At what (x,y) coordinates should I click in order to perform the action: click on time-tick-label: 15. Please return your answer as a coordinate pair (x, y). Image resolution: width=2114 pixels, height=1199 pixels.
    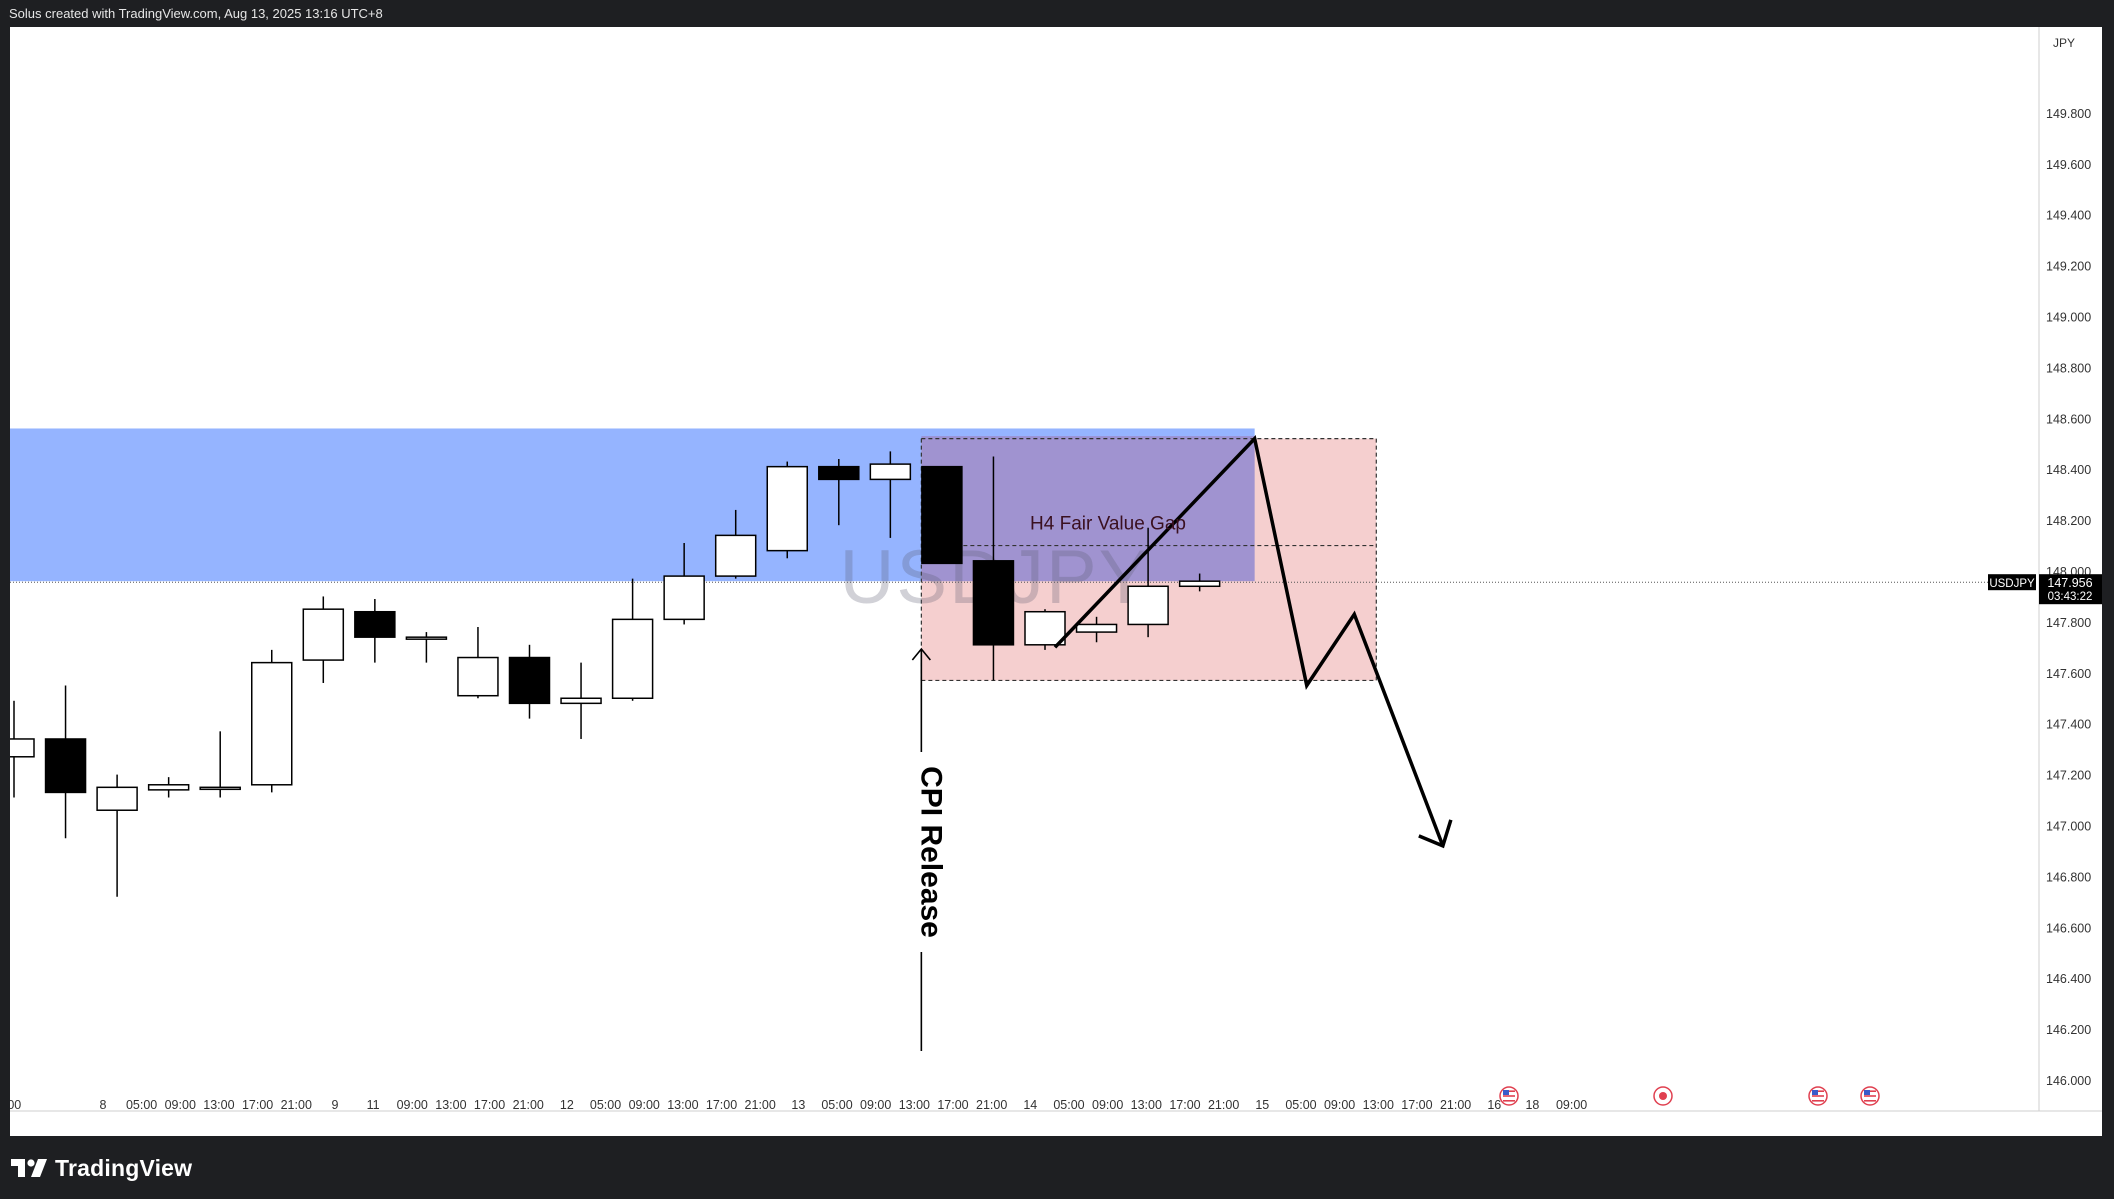
    Looking at the image, I should click on (1262, 1105).